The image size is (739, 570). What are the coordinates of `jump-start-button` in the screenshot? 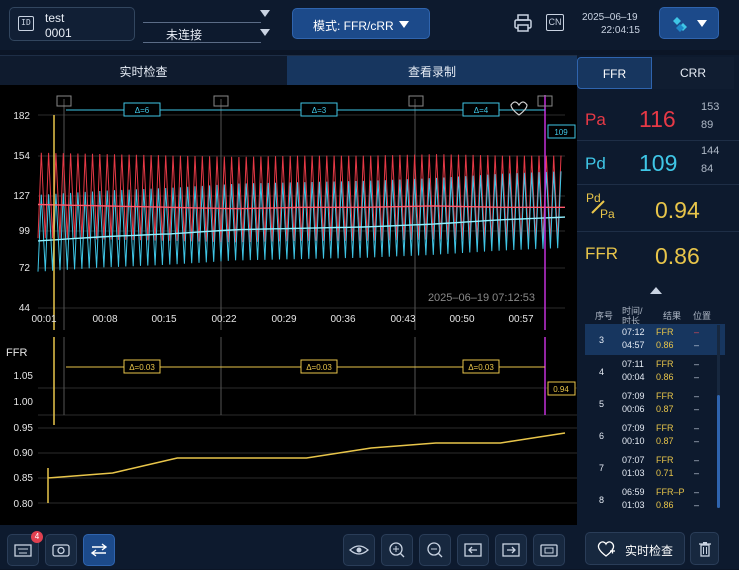 It's located at (473, 550).